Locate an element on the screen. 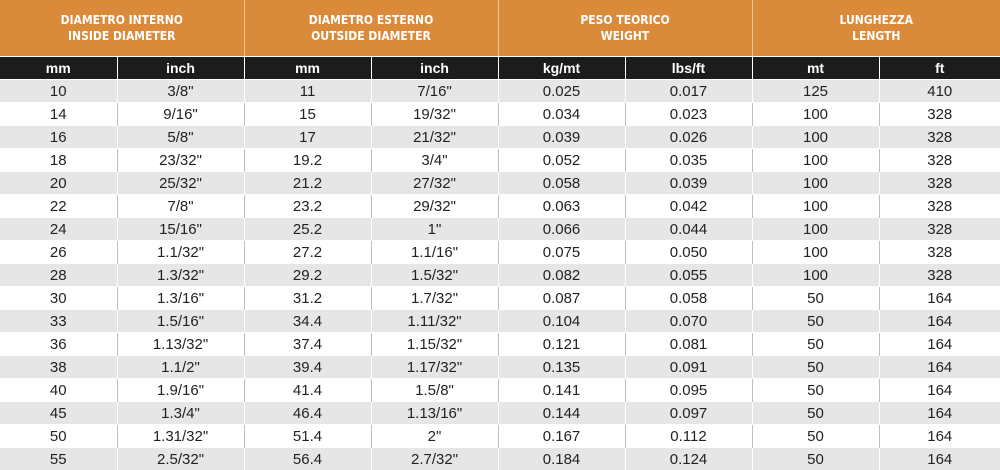 The image size is (1000, 470). cell-id-inch: 1.1/2" is located at coordinates (180, 367).